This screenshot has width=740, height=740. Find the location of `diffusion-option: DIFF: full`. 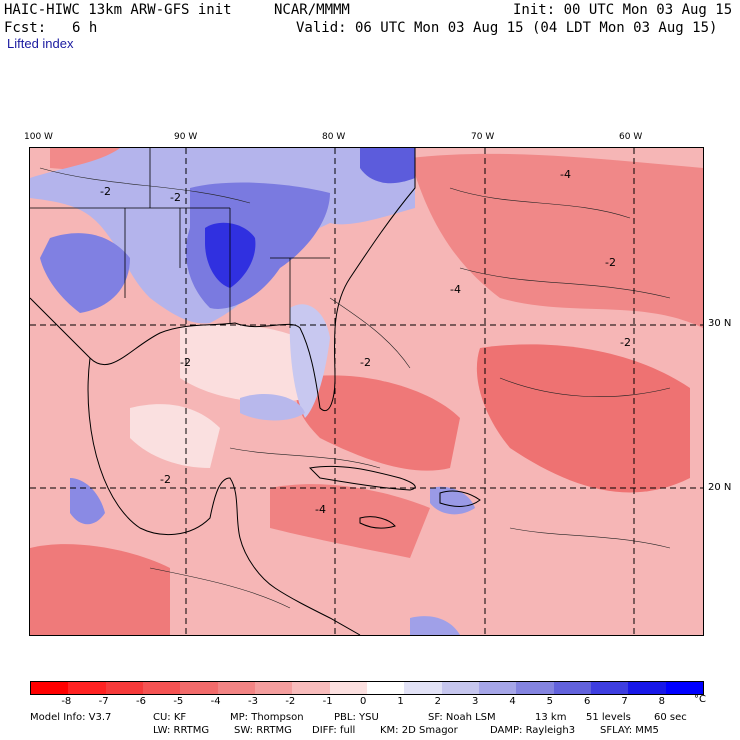

diffusion-option: DIFF: full is located at coordinates (334, 730).